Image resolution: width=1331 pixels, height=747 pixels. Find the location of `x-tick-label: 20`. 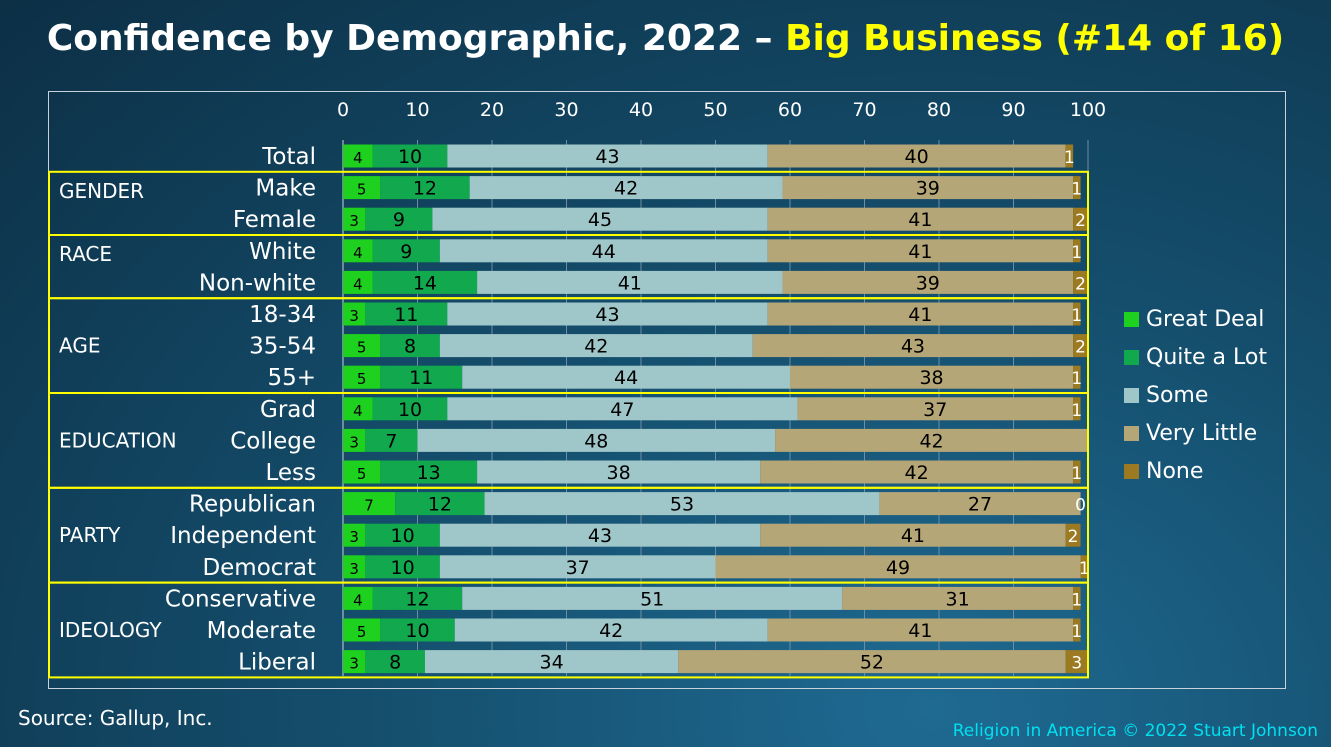

x-tick-label: 20 is located at coordinates (492, 110).